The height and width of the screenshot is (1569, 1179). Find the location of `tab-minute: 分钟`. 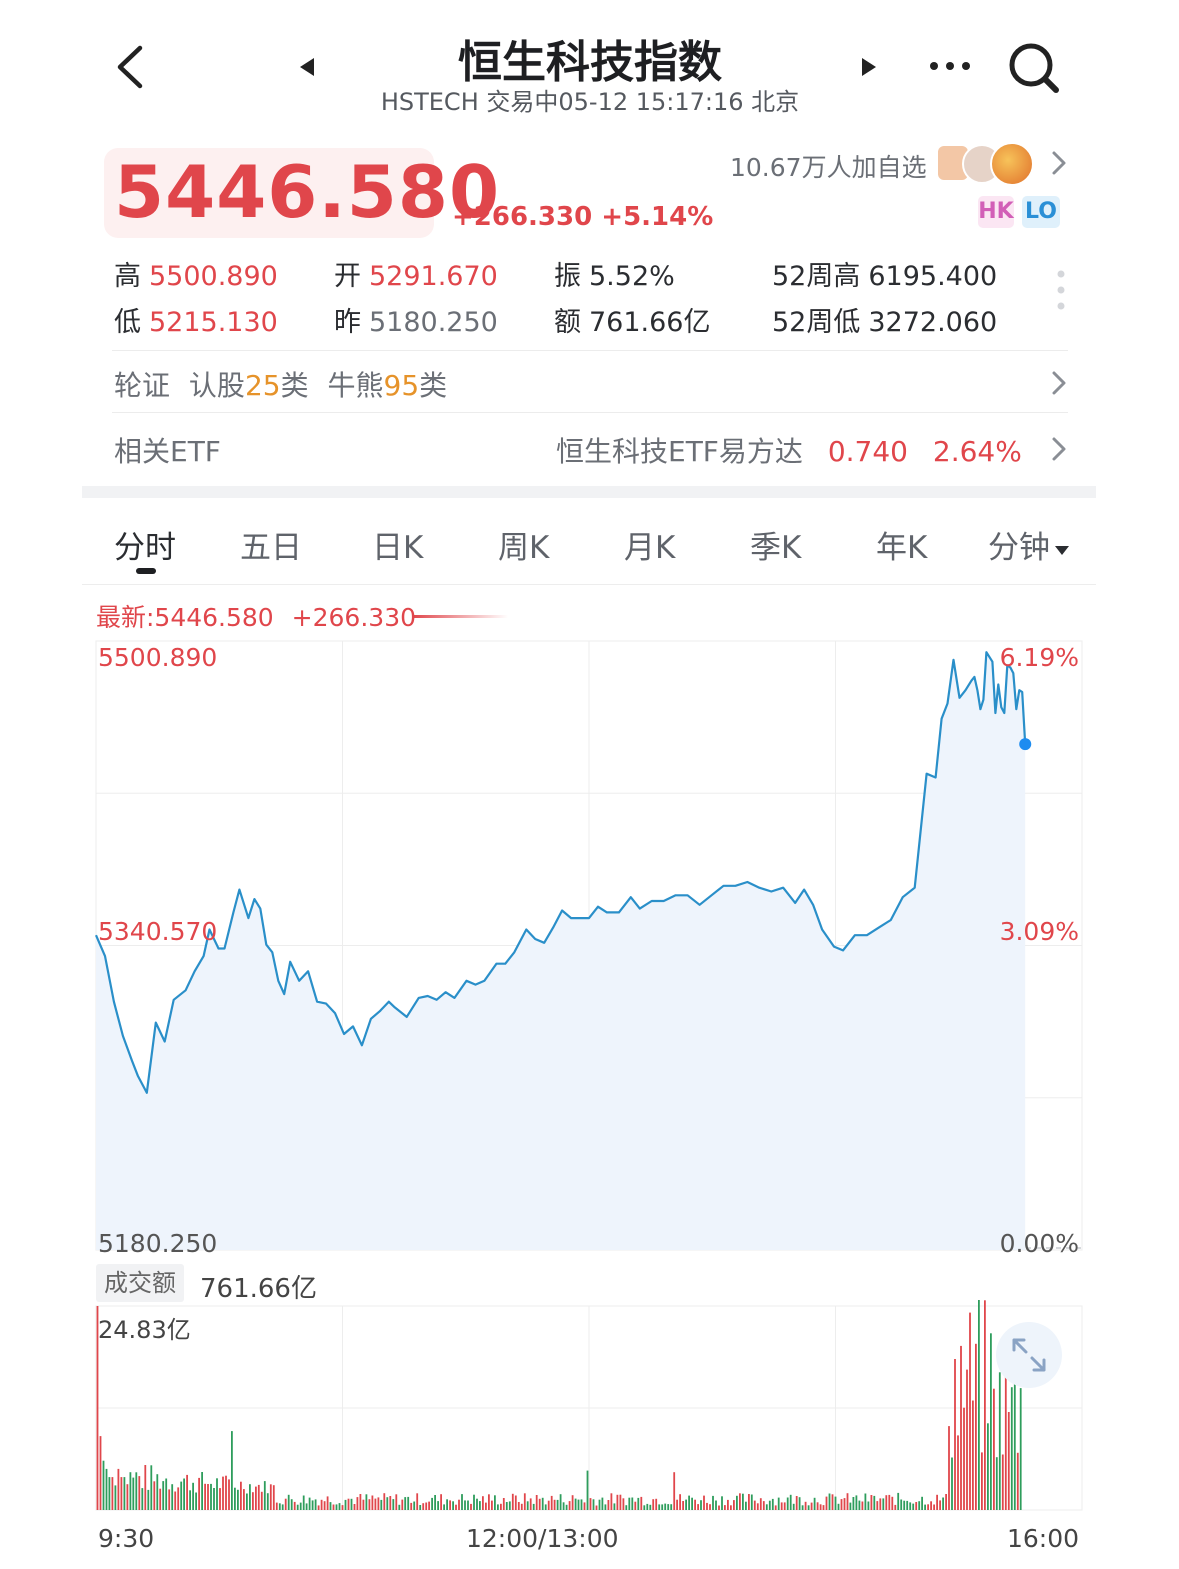

tab-minute: 分钟 is located at coordinates (1029, 544).